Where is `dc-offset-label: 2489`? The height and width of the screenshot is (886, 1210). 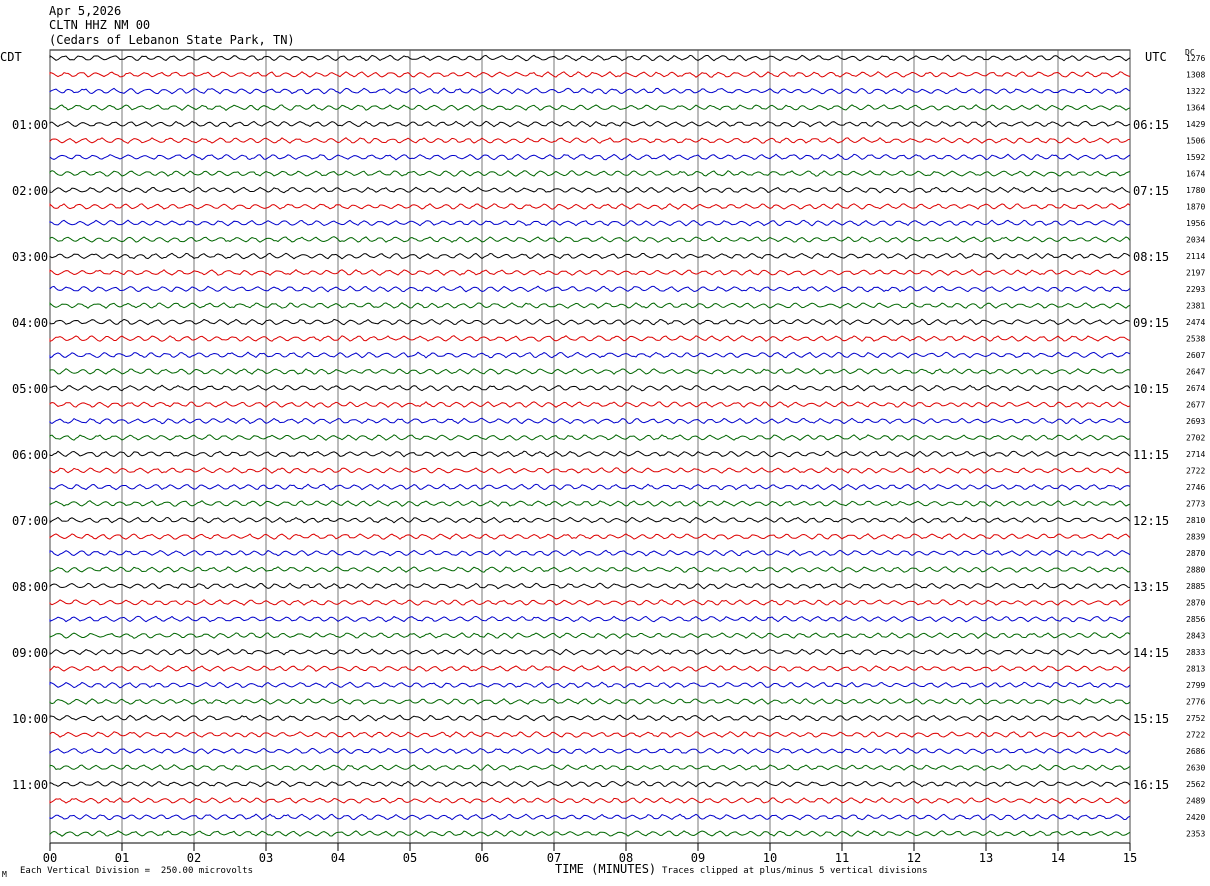 dc-offset-label: 2489 is located at coordinates (1195, 801).